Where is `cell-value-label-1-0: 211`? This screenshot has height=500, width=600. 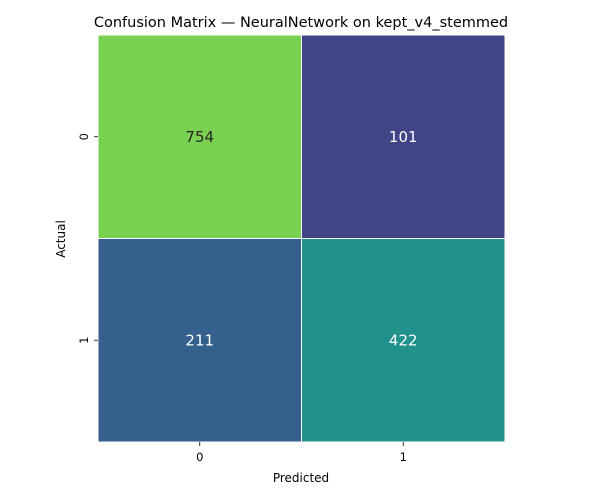 cell-value-label-1-0: 211 is located at coordinates (199, 340).